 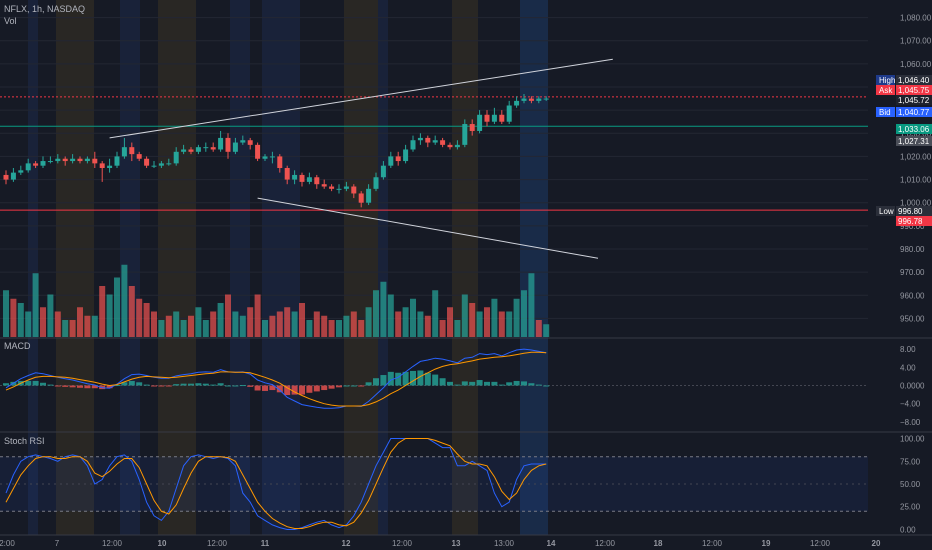 I want to click on macd-label: MACD, so click(x=17, y=346).